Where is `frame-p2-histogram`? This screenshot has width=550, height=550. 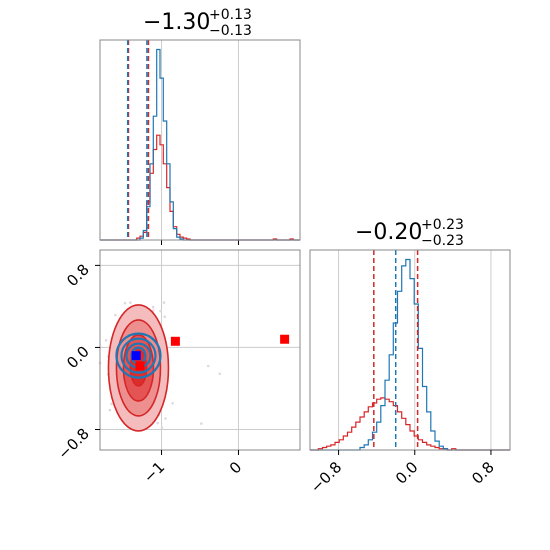
frame-p2-histogram is located at coordinates (410, 350).